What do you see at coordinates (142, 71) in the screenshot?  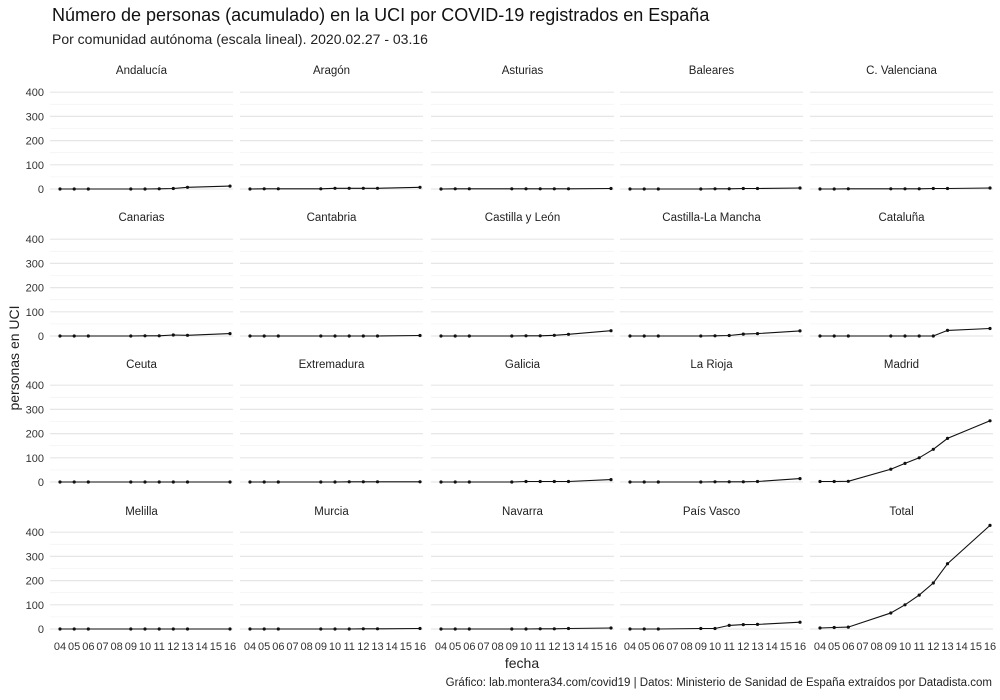 I see `facet-title: Andalucía` at bounding box center [142, 71].